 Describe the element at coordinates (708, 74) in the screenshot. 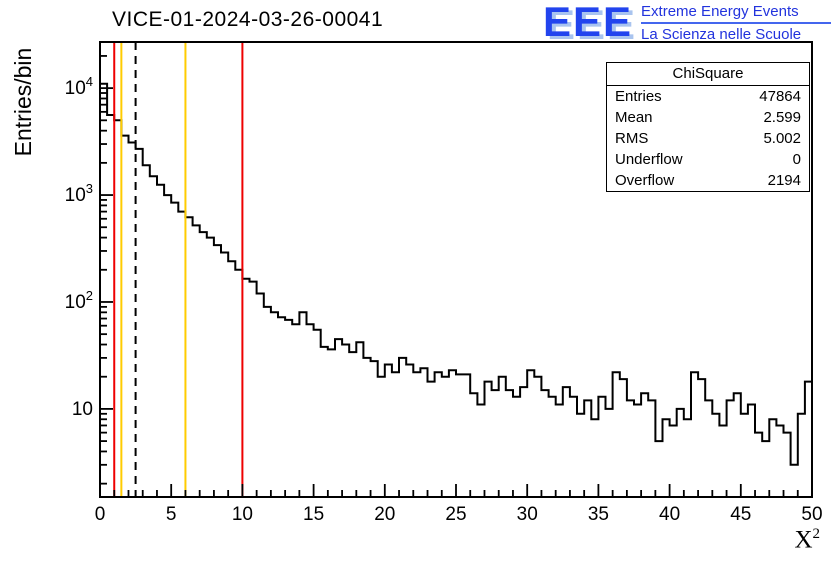

I see `stats-title: ChiSquare` at that location.